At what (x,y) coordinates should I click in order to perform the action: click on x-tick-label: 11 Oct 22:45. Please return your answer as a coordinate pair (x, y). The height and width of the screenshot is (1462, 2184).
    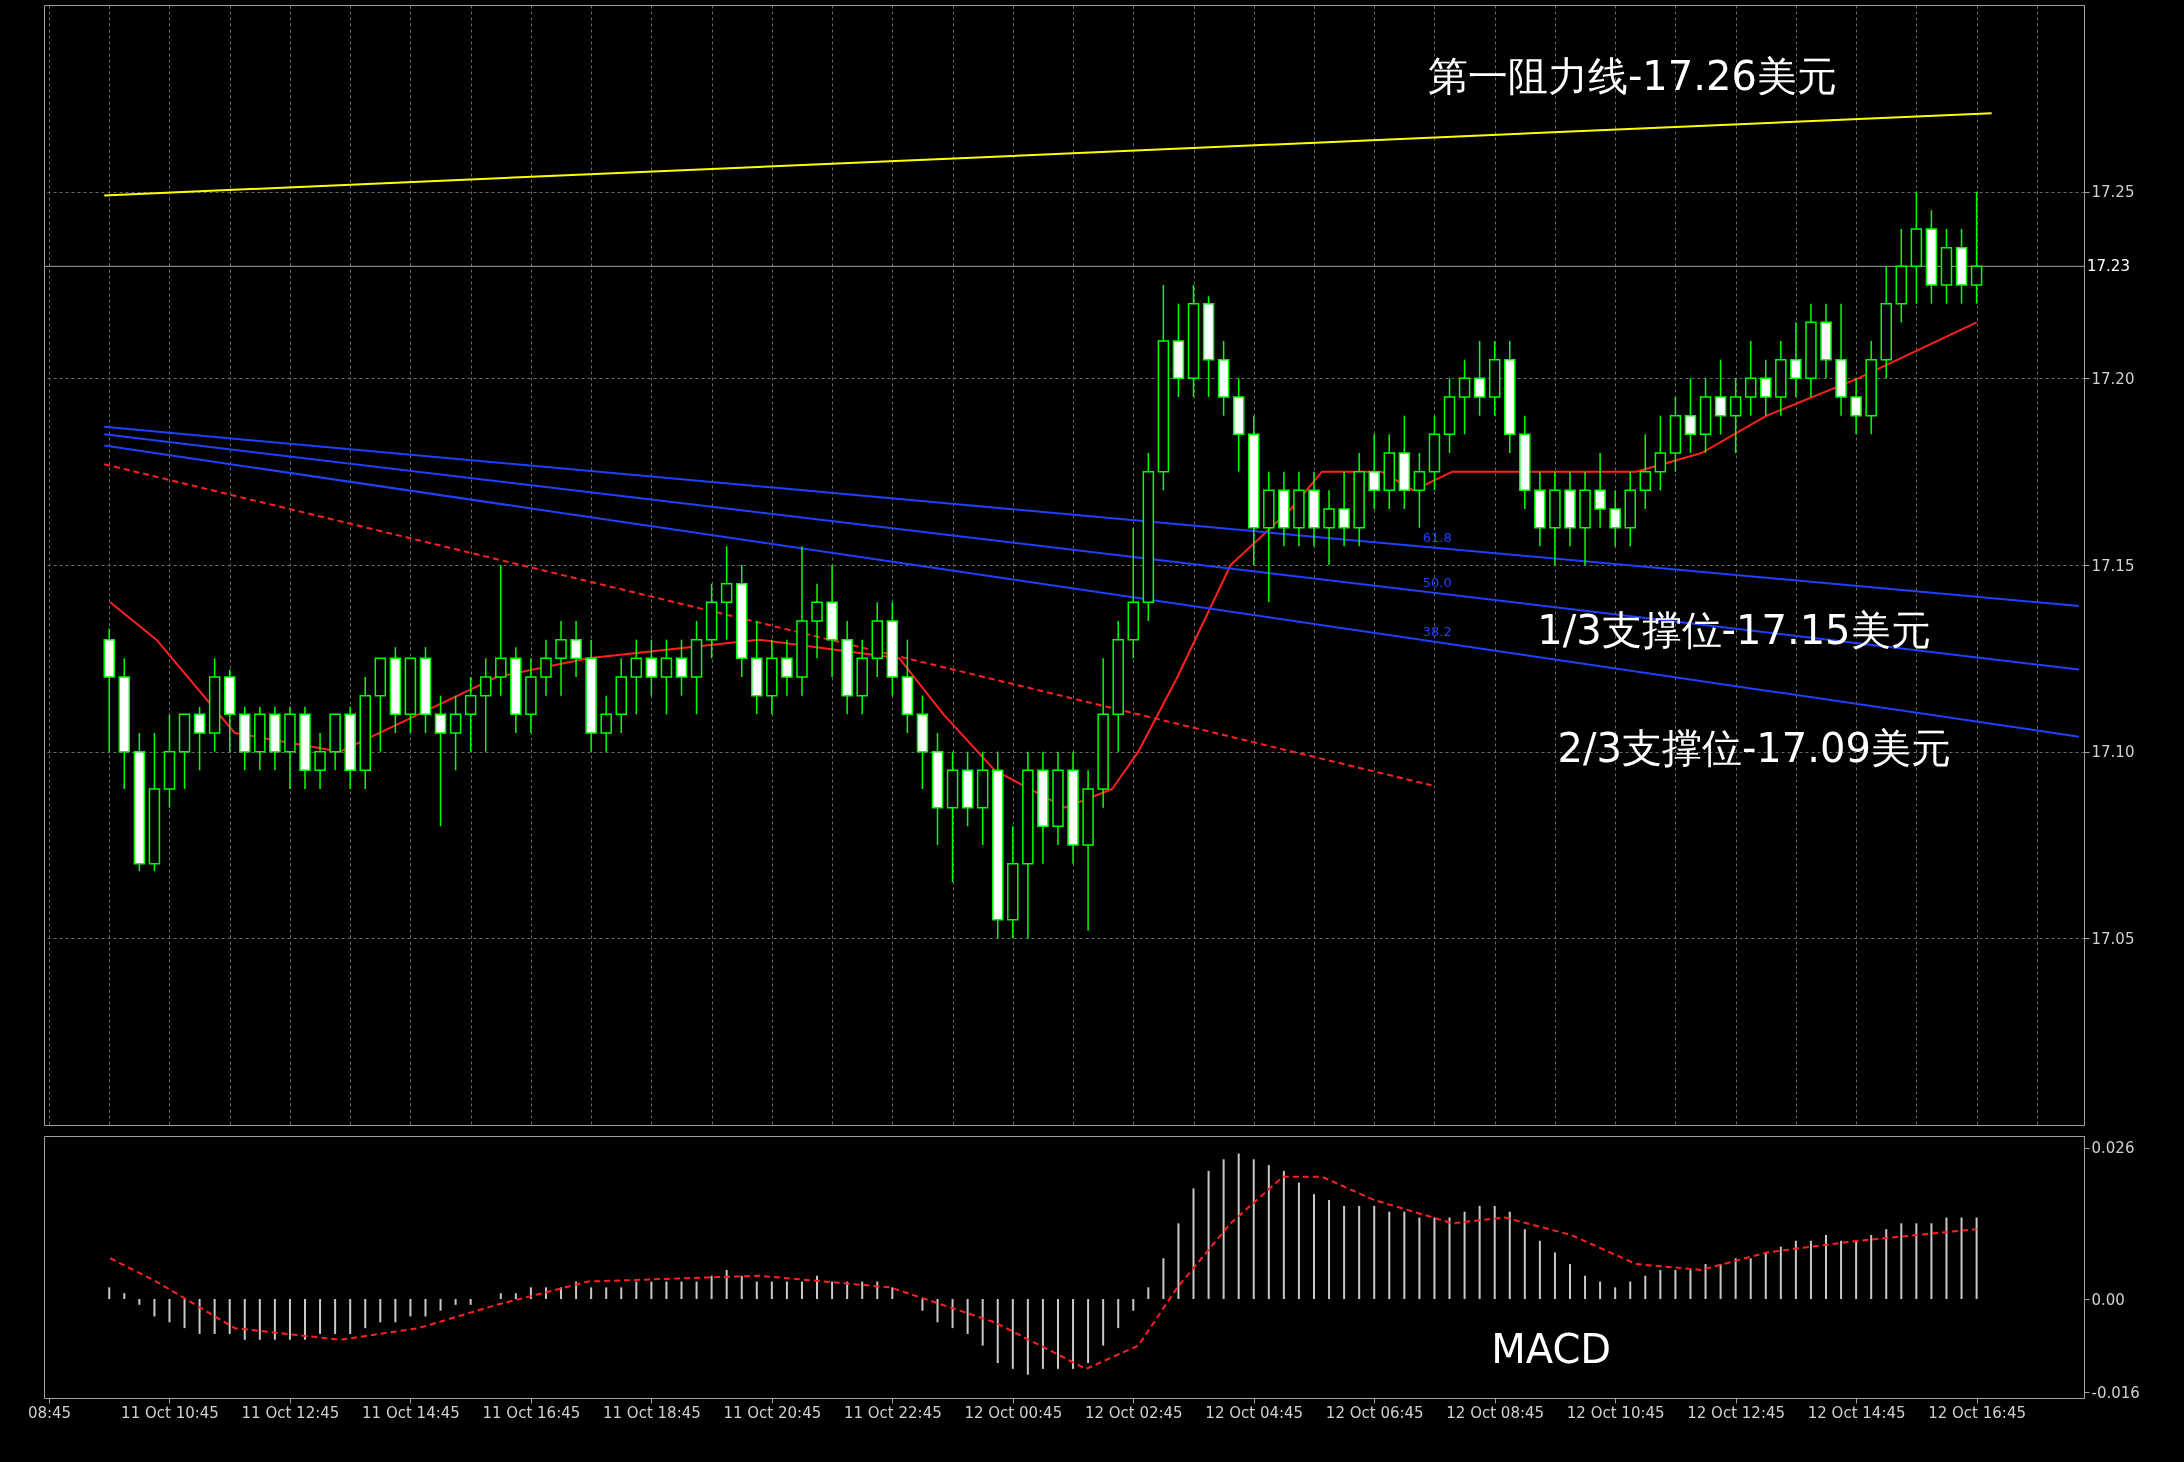
    Looking at the image, I should click on (892, 1412).